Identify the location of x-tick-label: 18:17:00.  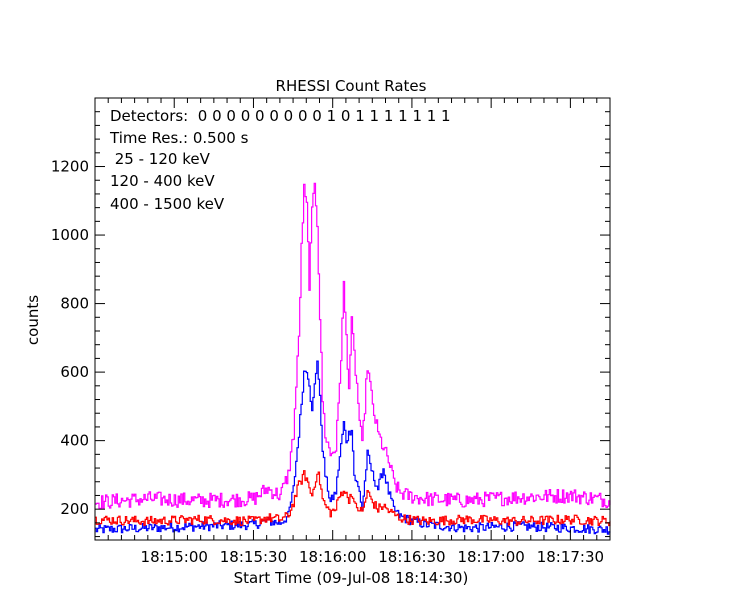
(490, 557).